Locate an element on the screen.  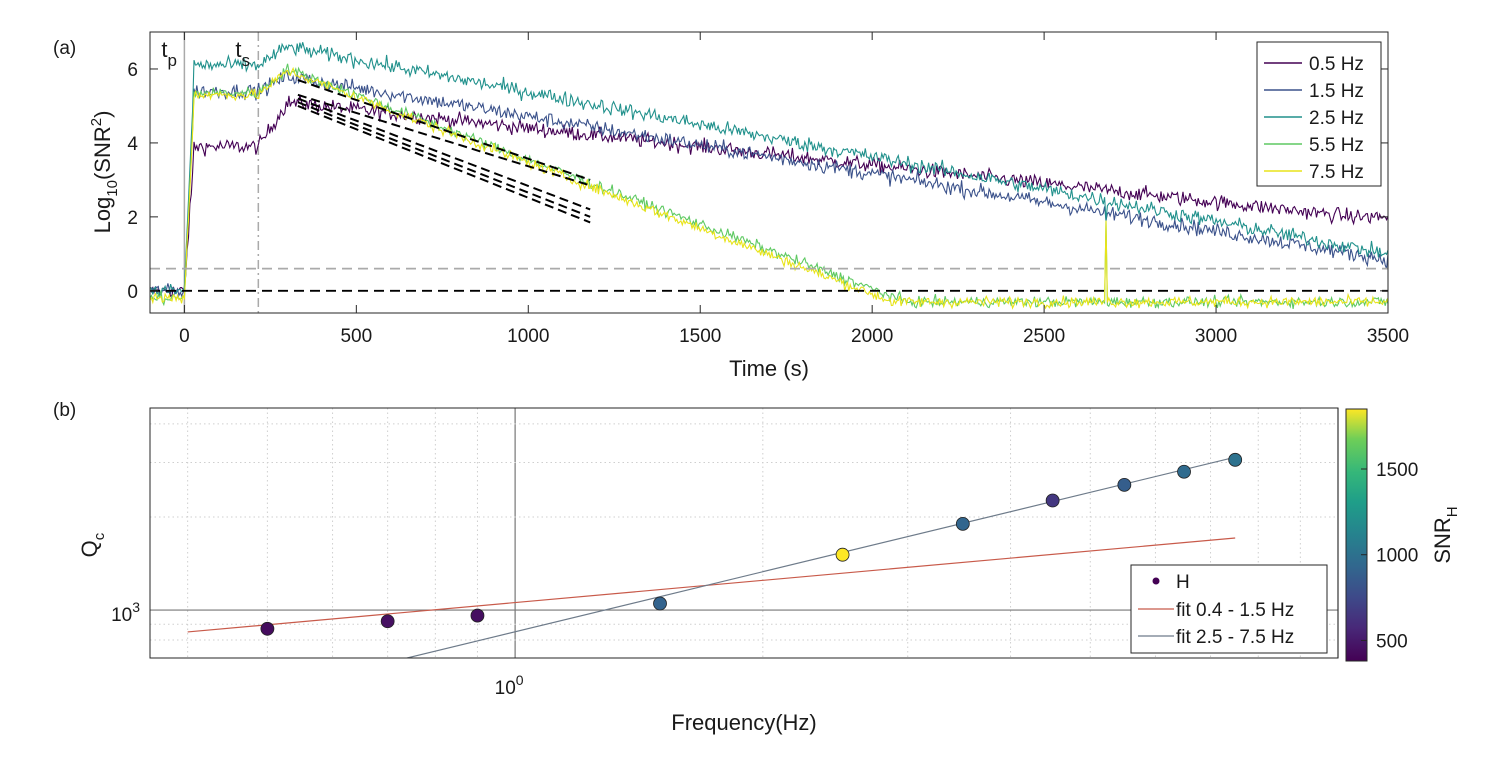
panel-b-ticks: 100 103 is located at coordinates (317, 649).